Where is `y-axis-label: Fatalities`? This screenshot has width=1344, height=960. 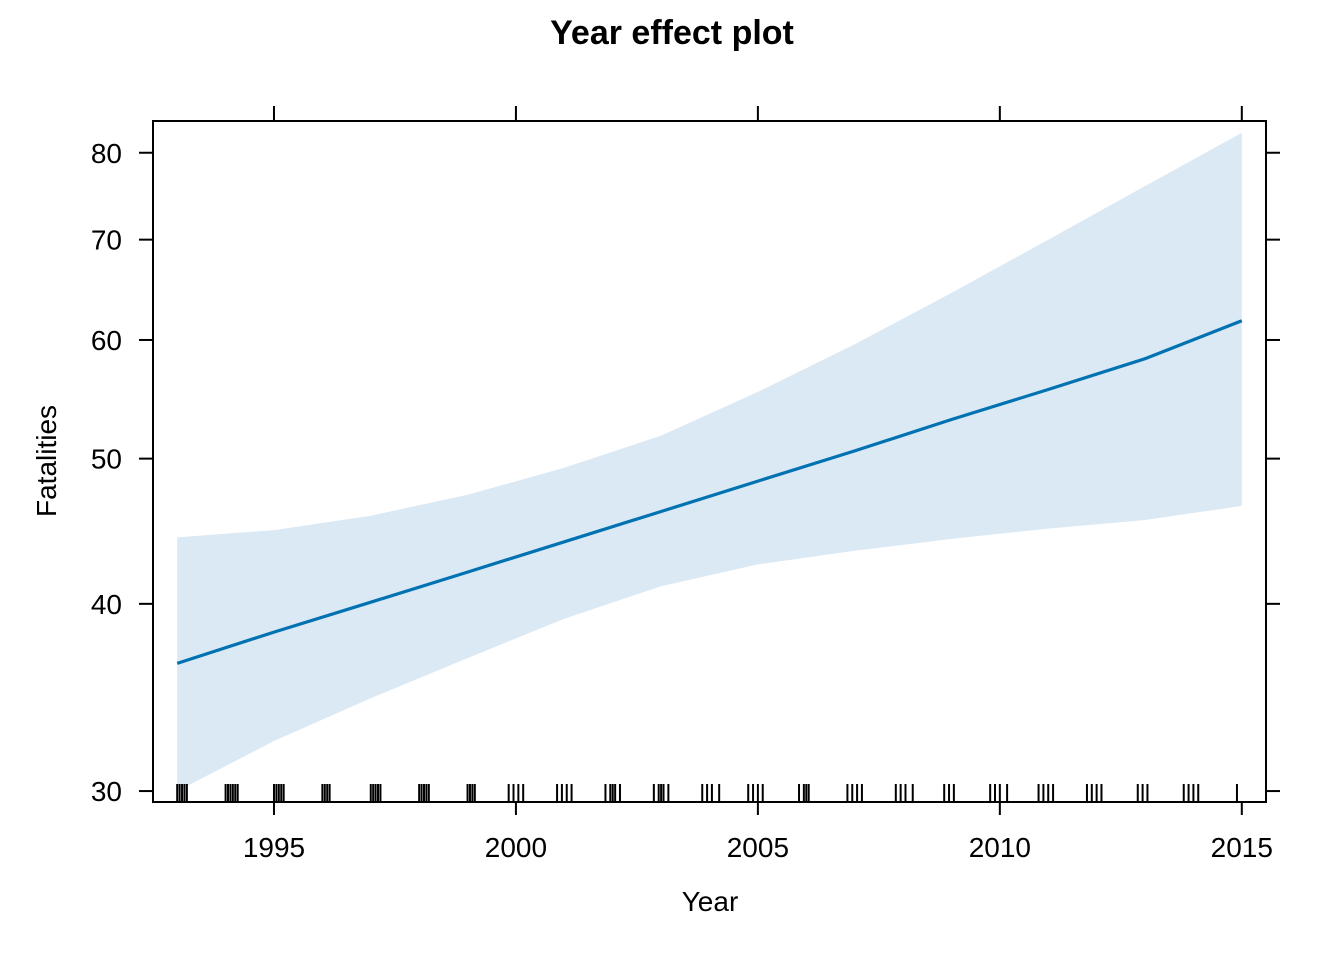
y-axis-label: Fatalities is located at coordinates (46, 461).